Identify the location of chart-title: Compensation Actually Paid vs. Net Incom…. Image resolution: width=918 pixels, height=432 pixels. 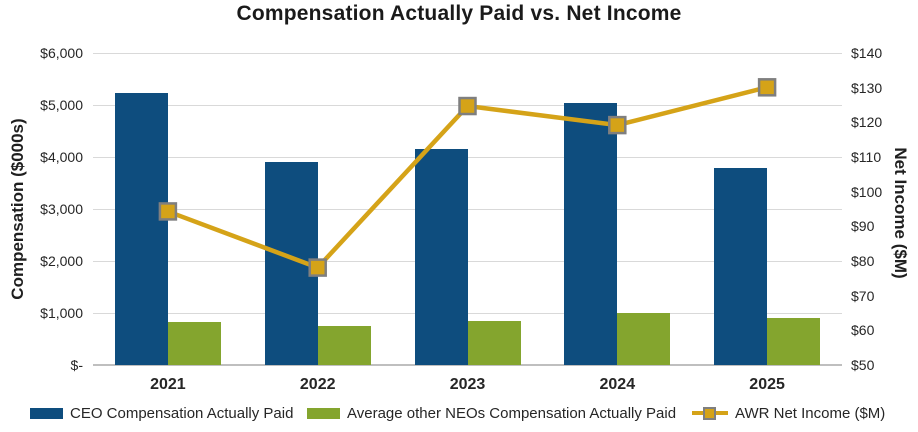
(459, 13).